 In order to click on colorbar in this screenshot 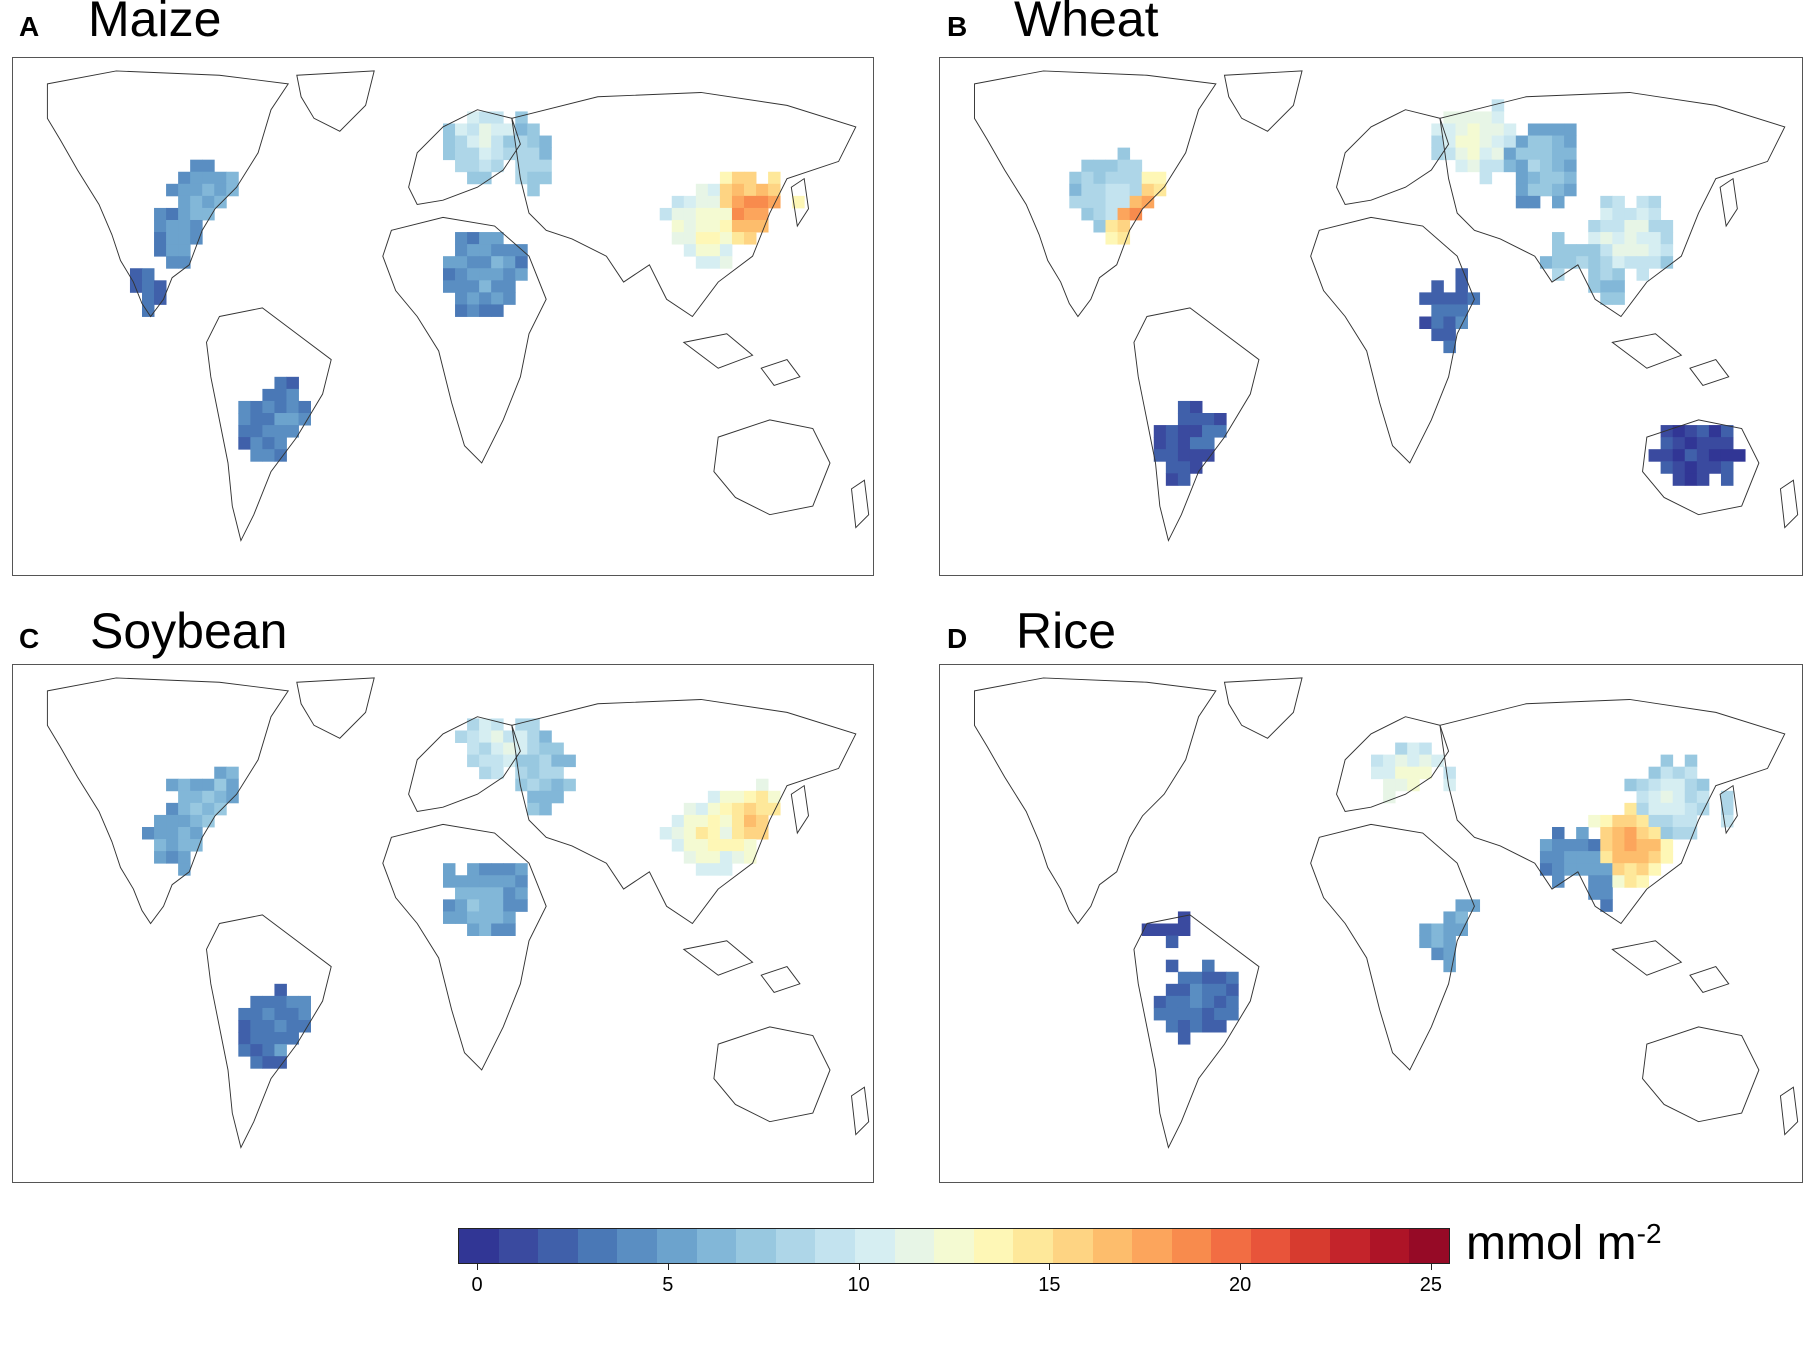, I will do `click(954, 1246)`.